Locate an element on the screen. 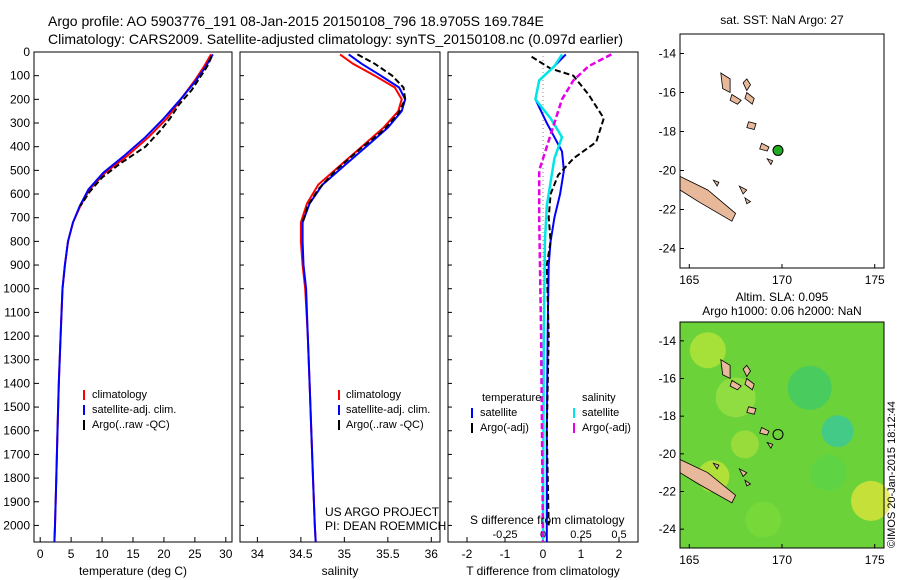  annotation-line1: US ARGO PROJECT is located at coordinates (382, 512).